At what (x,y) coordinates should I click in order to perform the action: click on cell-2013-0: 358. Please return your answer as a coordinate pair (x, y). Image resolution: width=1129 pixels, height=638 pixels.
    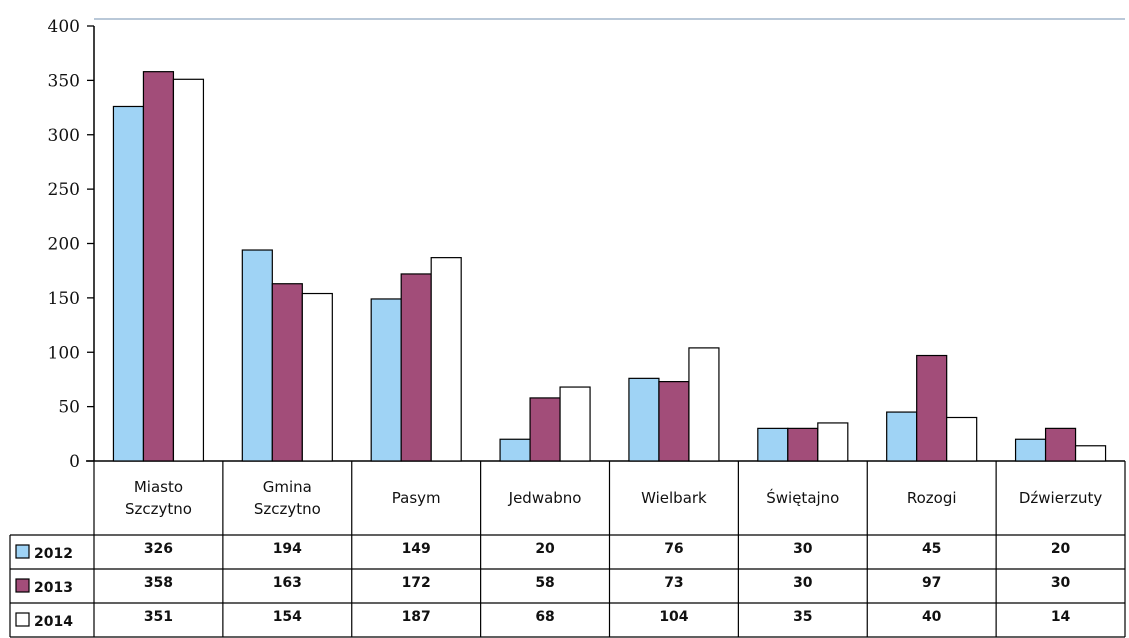
    Looking at the image, I should click on (158, 583).